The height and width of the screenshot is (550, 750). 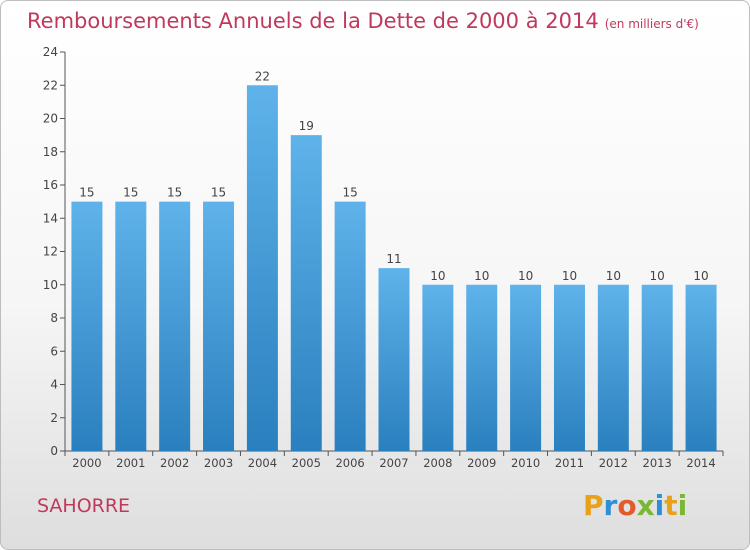 I want to click on x-tick-label: 2009, so click(x=481, y=463).